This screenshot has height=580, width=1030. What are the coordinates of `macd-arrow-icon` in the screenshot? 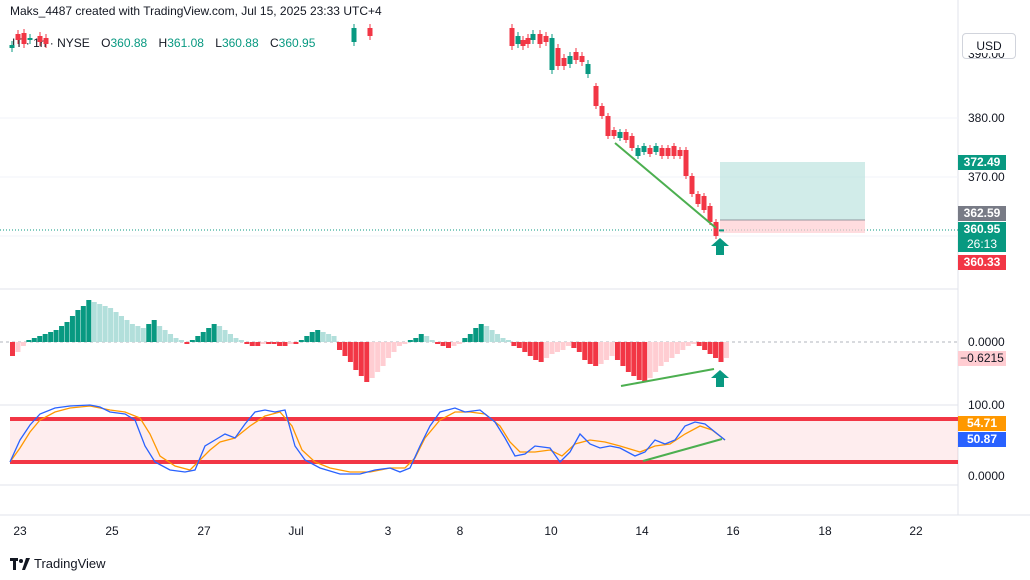 It's located at (720, 378).